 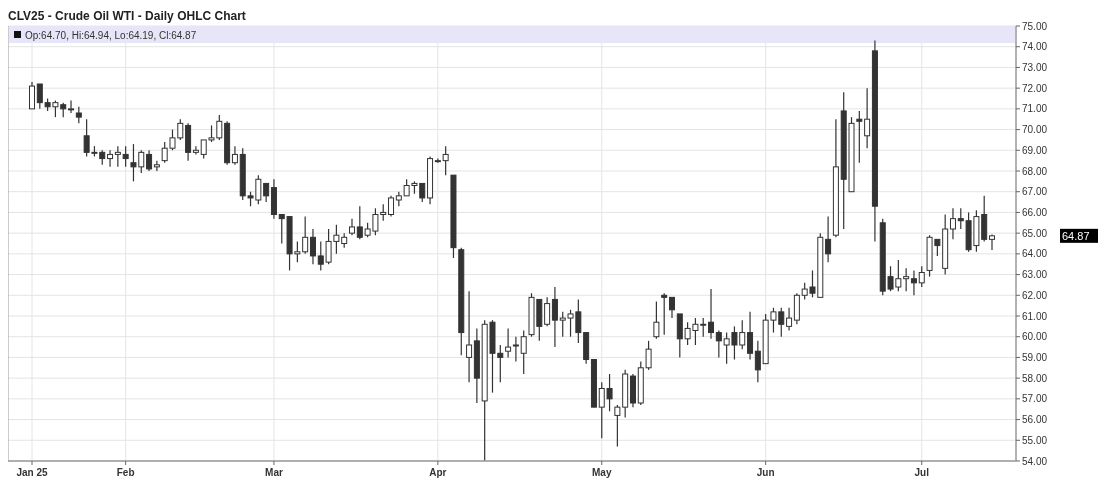 What do you see at coordinates (1035, 109) in the screenshot?
I see `y-tick-label: 71.00` at bounding box center [1035, 109].